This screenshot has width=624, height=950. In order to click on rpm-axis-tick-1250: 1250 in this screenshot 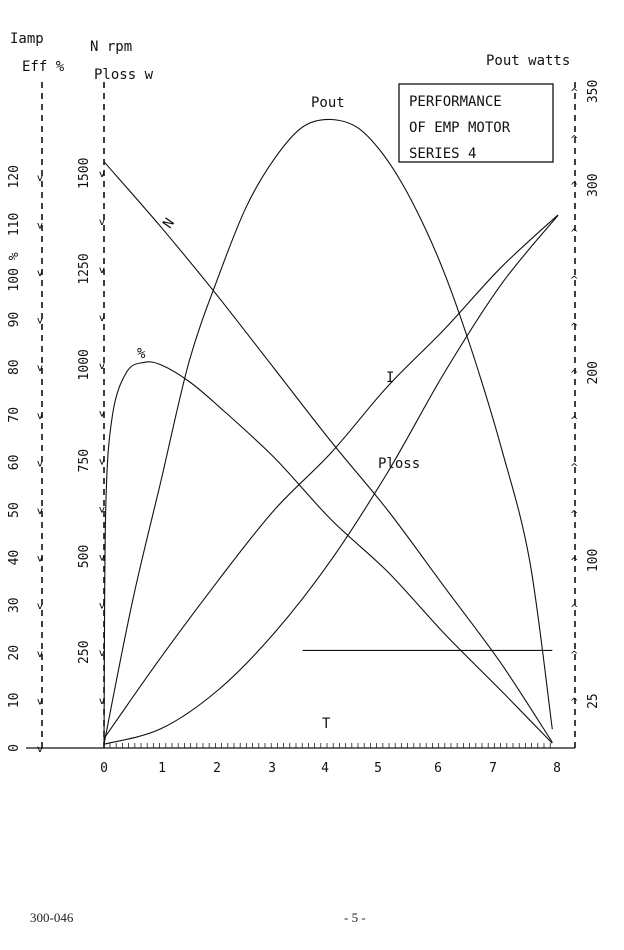, I will do `click(84, 268)`.